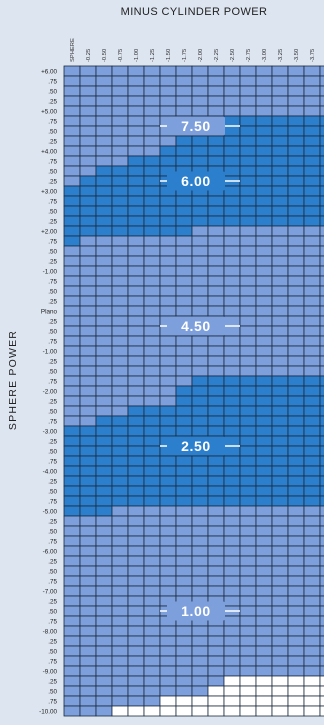 The width and height of the screenshot is (324, 725). What do you see at coordinates (52, 522) in the screenshot?
I see `row-label: .25` at bounding box center [52, 522].